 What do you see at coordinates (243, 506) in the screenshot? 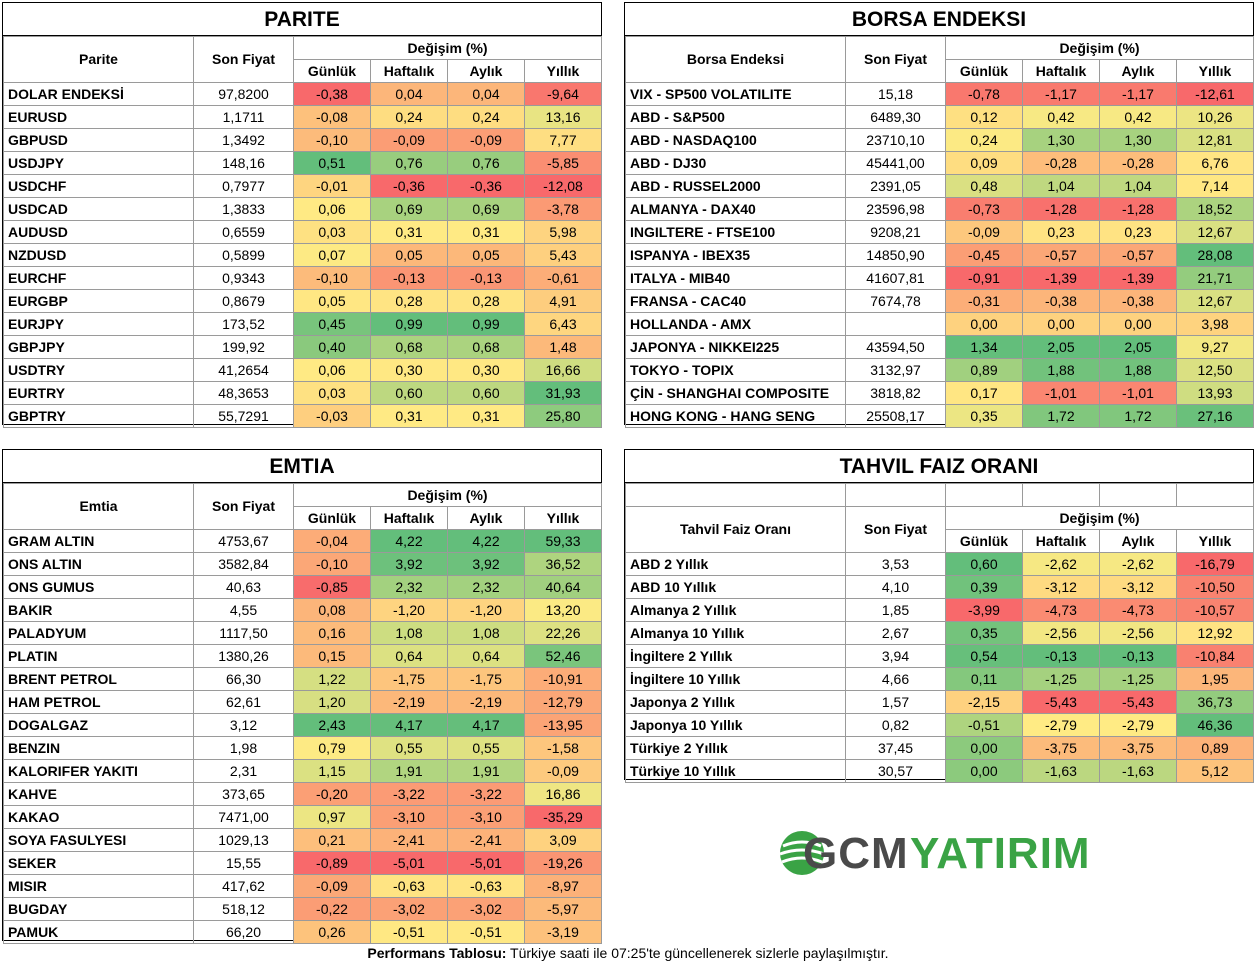
I see `emtia-col-price: Son Fiyat` at bounding box center [243, 506].